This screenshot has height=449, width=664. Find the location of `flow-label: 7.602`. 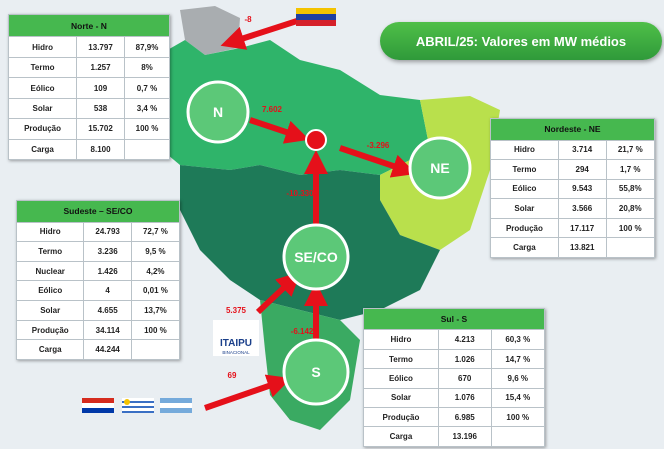

flow-label: 7.602 is located at coordinates (272, 109).